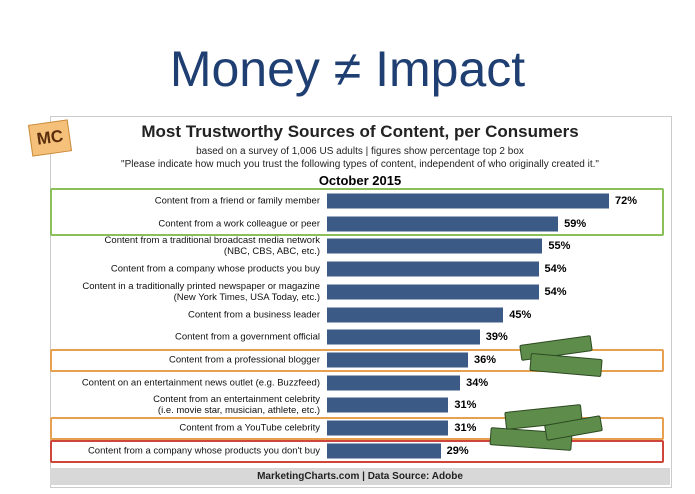  Describe the element at coordinates (626, 201) in the screenshot. I see `value-label: 72%` at that location.